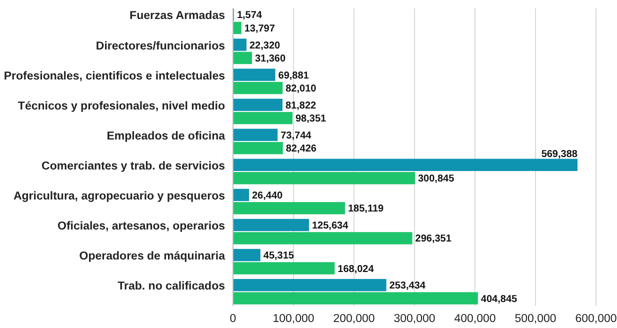 Image resolution: width=617 pixels, height=328 pixels. I want to click on x-tick-label: 400,000, so click(475, 319).